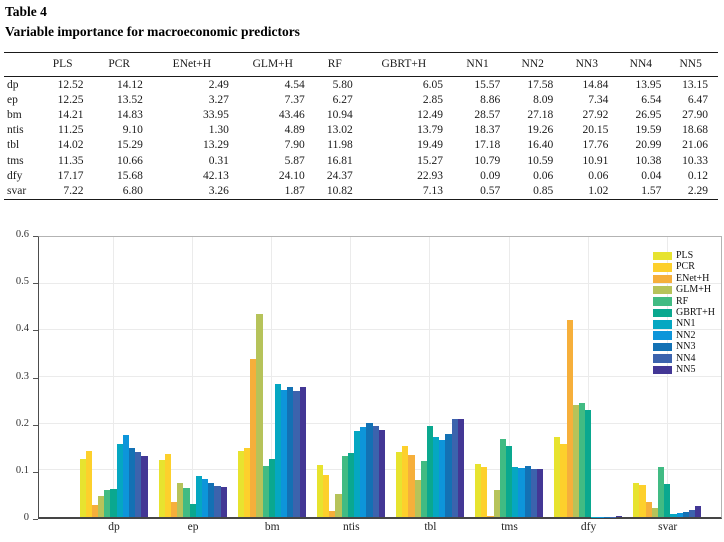 The image size is (724, 542). Describe the element at coordinates (15, 160) in the screenshot. I see `row-label: tms` at that location.